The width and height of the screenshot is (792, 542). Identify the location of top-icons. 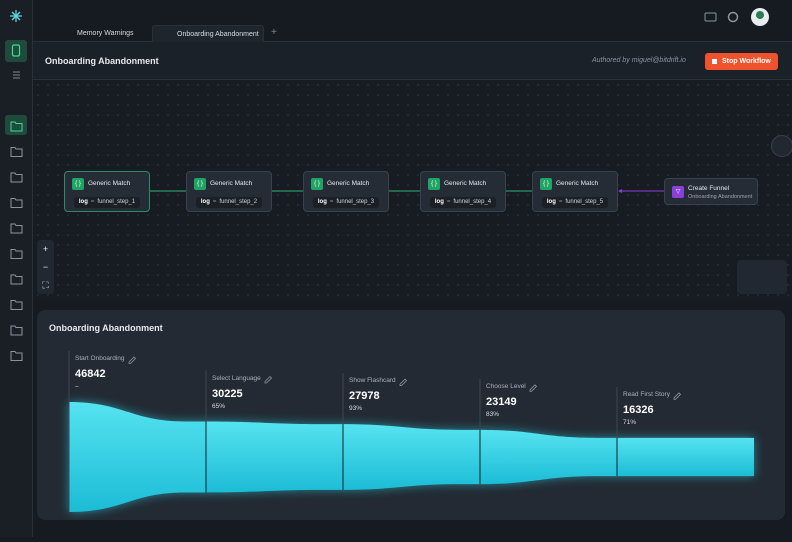
(736, 17).